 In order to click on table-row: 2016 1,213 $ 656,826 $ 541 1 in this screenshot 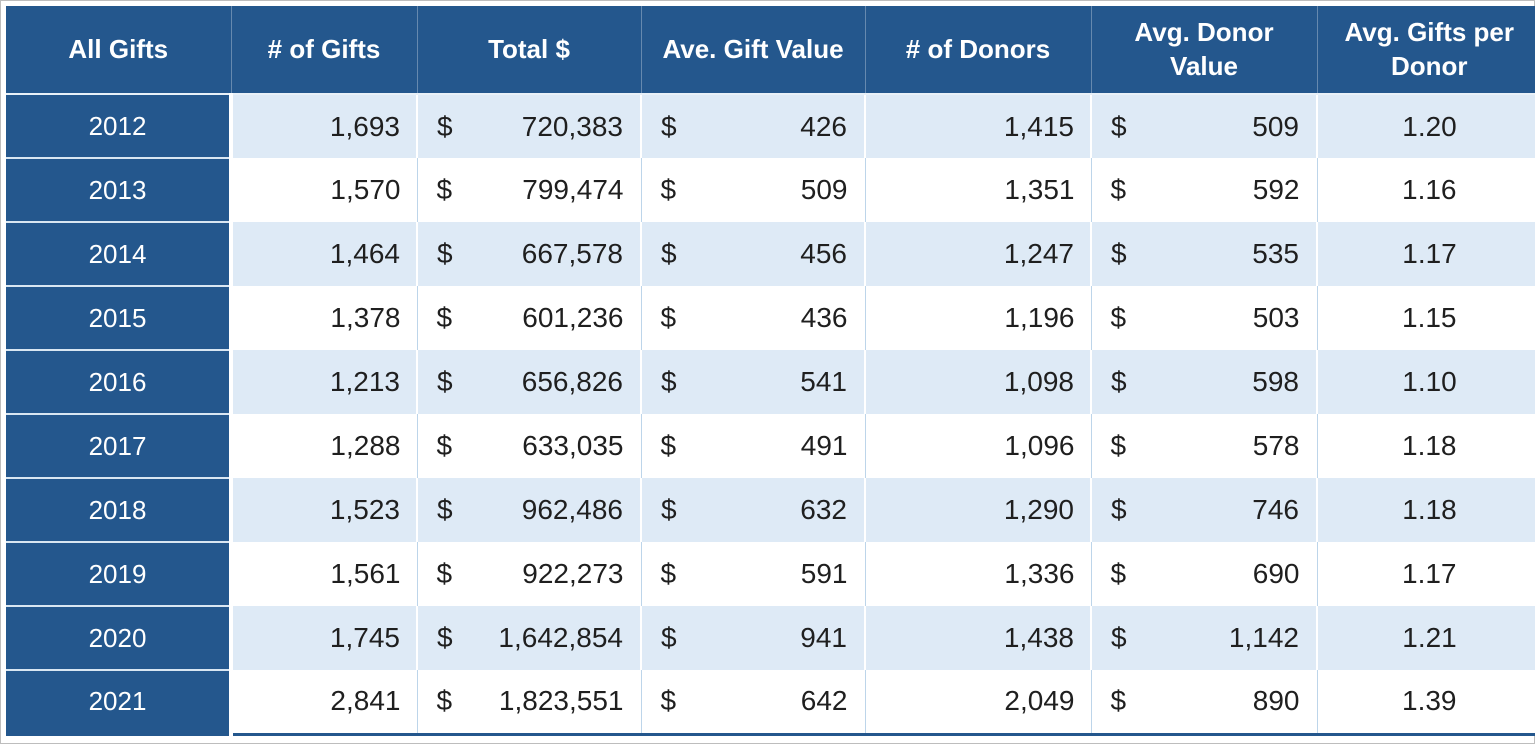, I will do `click(770, 382)`.